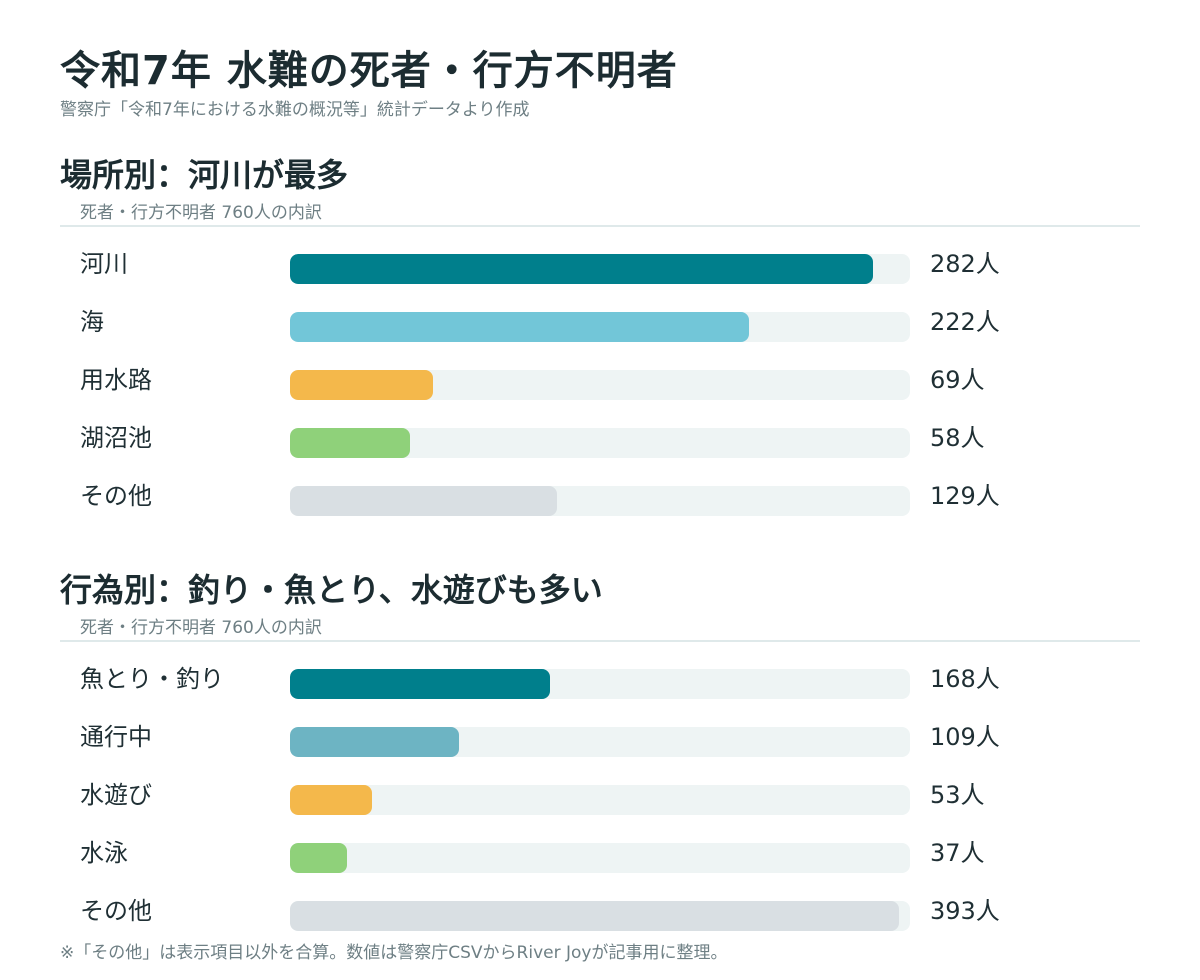 The height and width of the screenshot is (980, 1200). I want to click on bar-label: 水遊び, so click(116, 795).